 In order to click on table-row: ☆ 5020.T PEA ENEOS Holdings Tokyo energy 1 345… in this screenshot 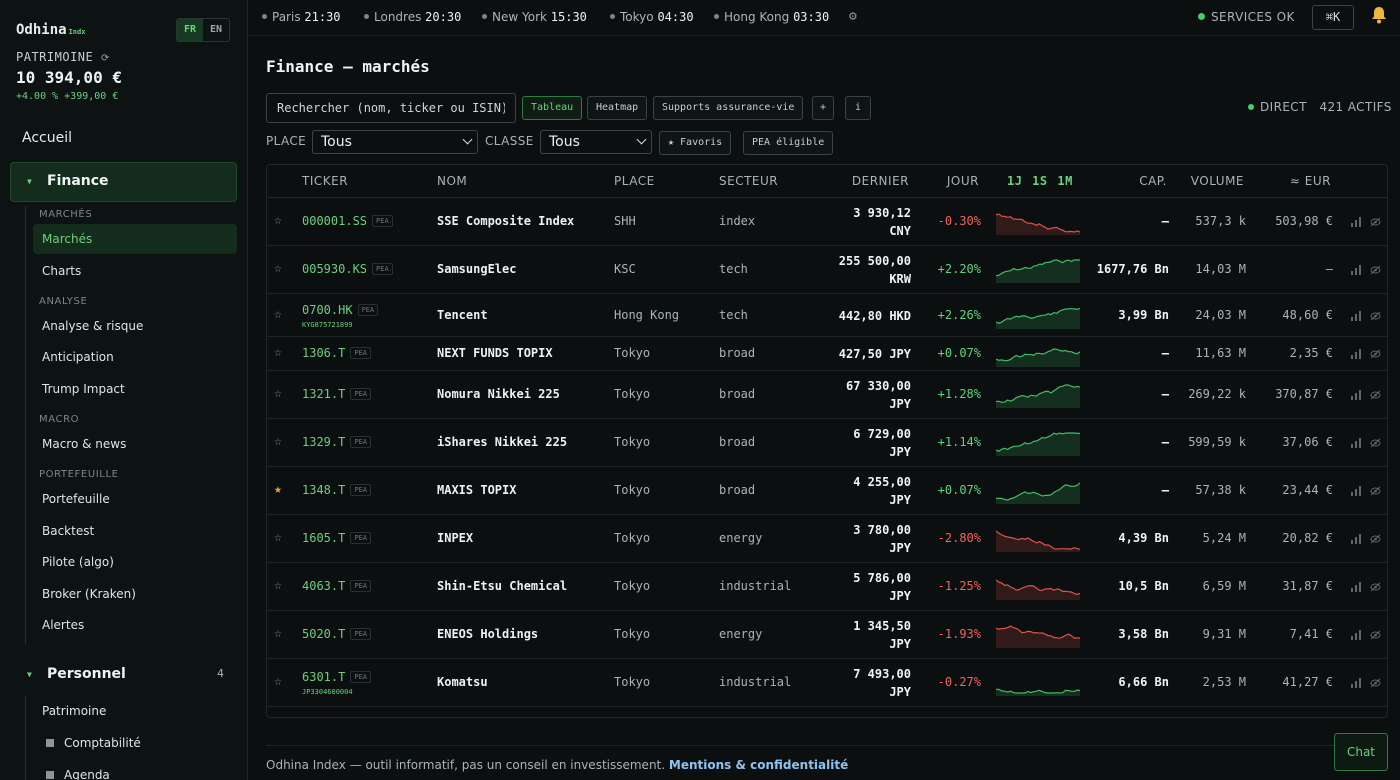, I will do `click(827, 635)`.